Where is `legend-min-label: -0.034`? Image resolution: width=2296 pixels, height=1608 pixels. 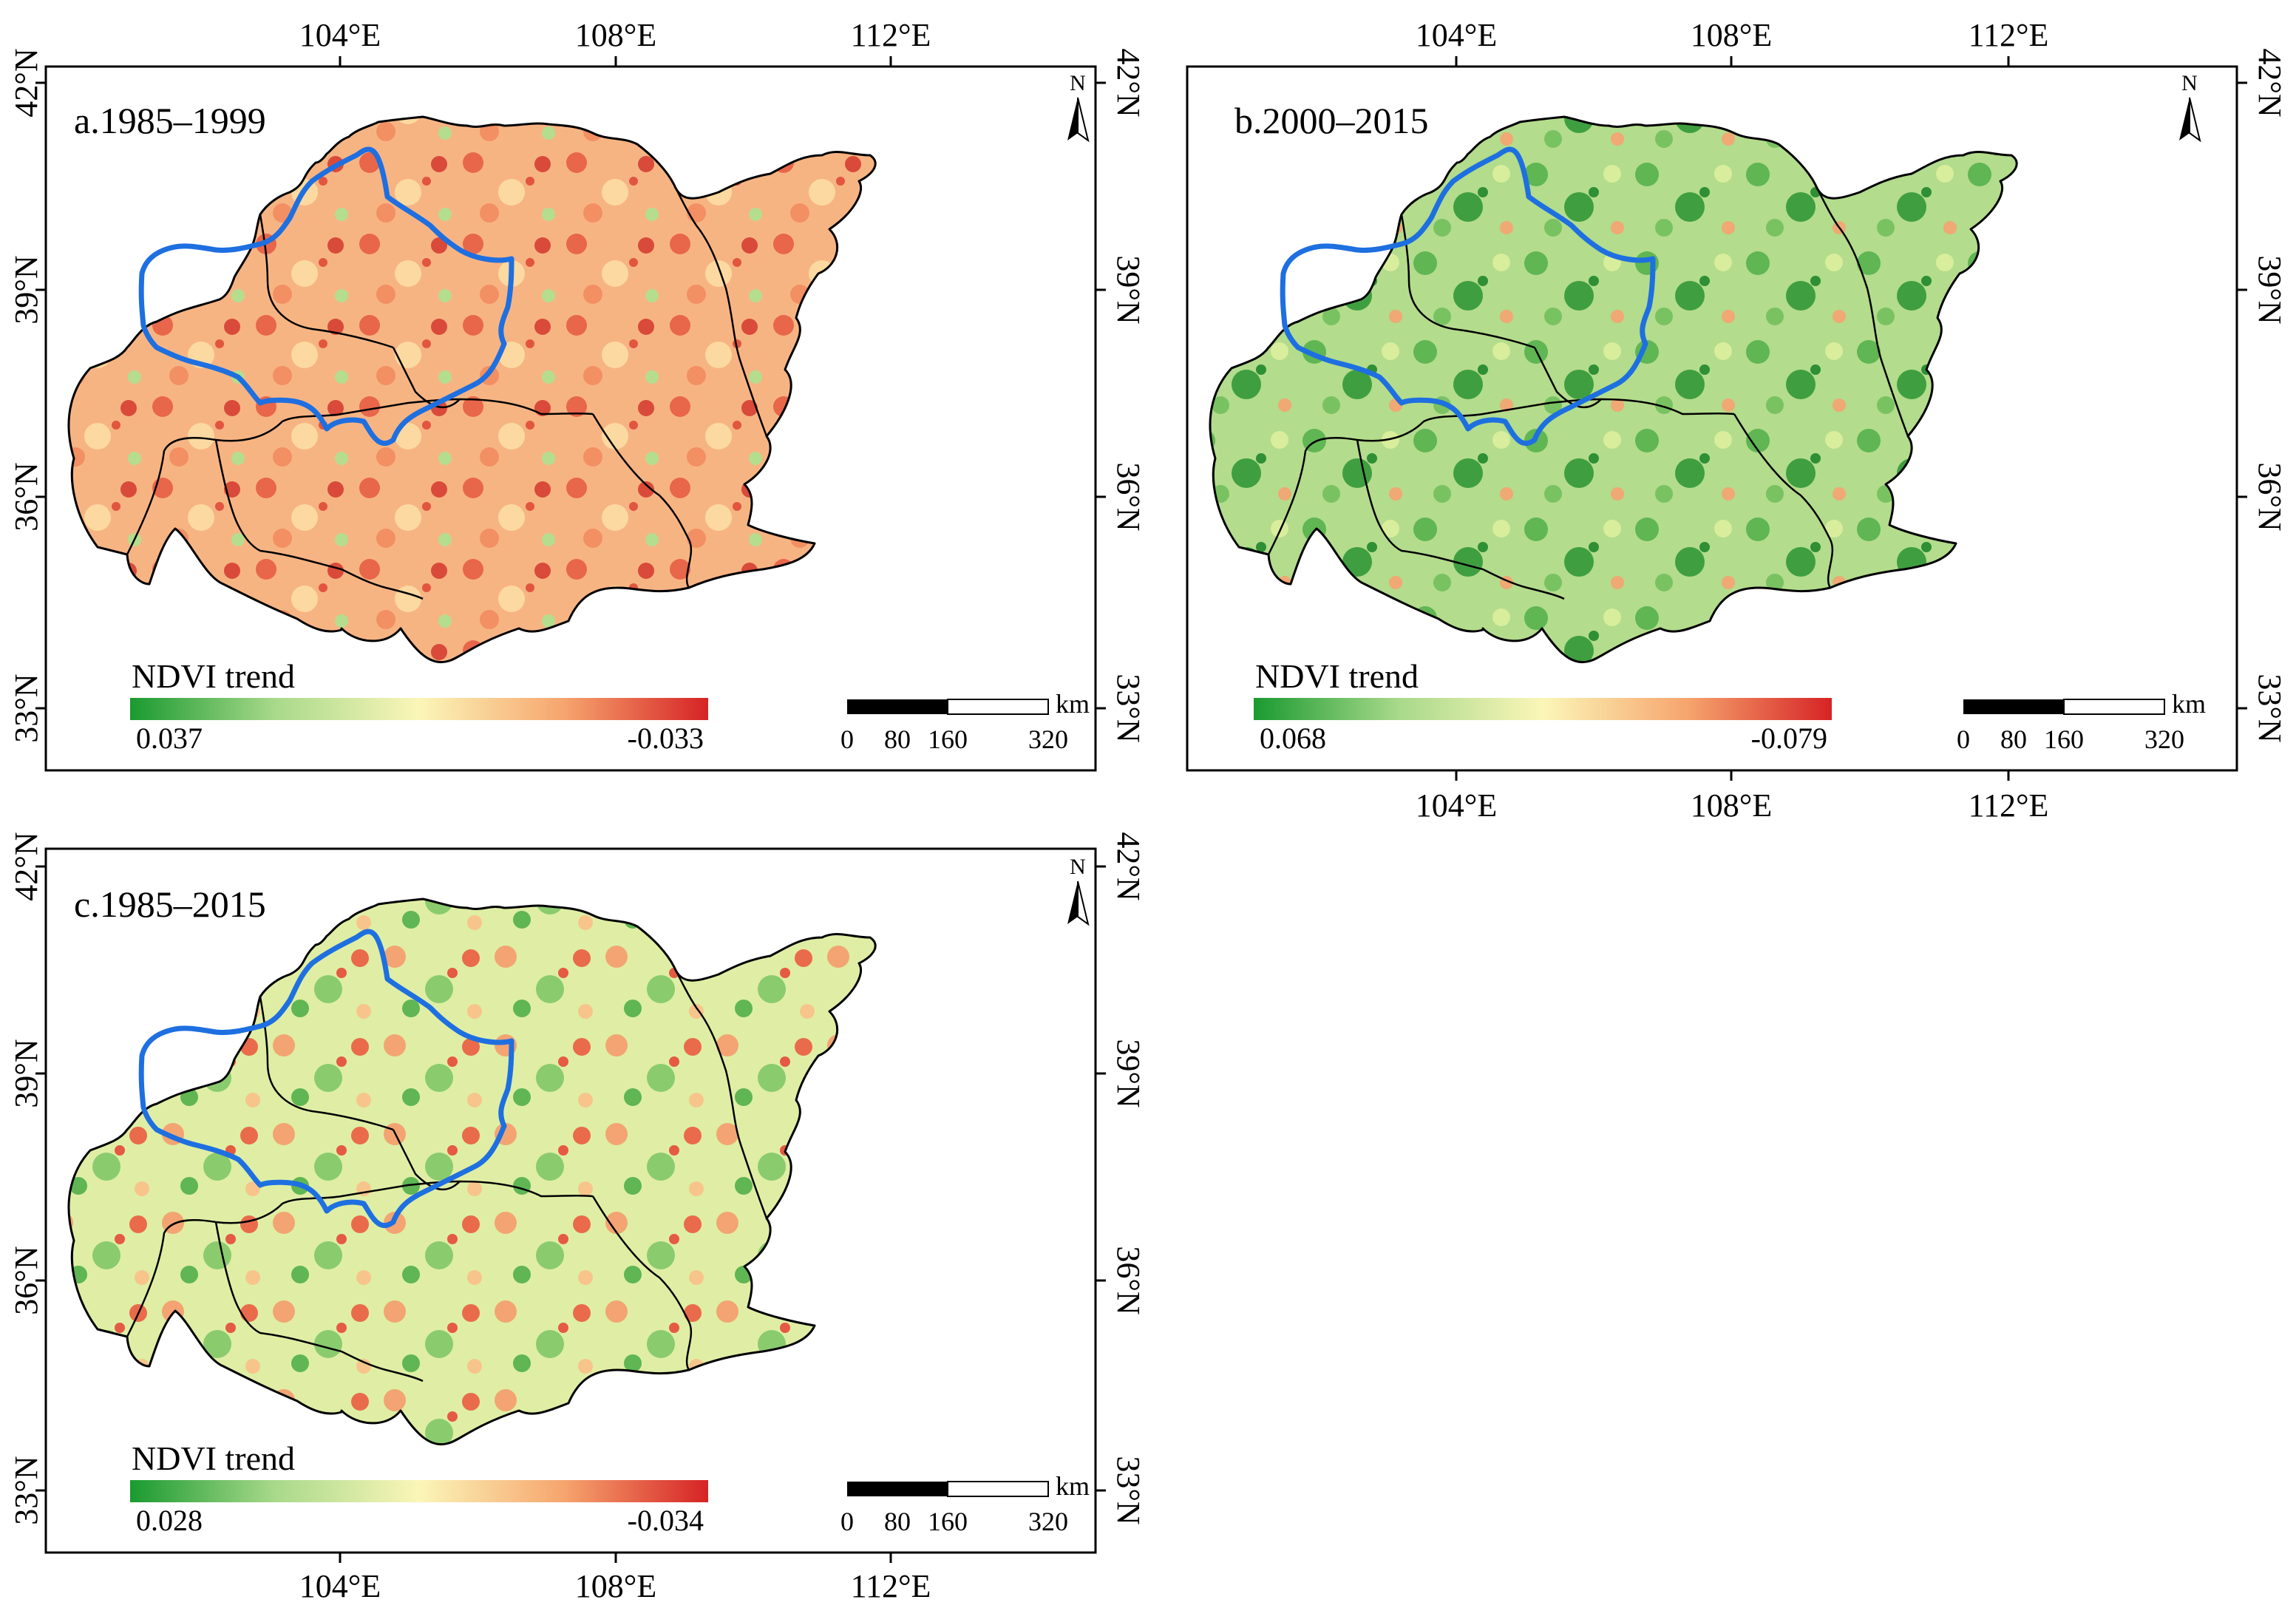
legend-min-label: -0.034 is located at coordinates (666, 1520).